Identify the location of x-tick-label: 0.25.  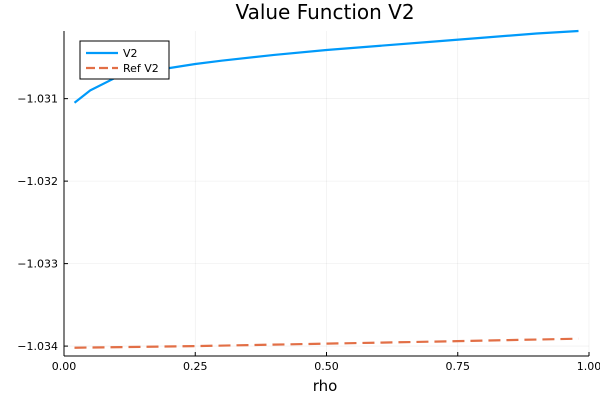
(195, 366).